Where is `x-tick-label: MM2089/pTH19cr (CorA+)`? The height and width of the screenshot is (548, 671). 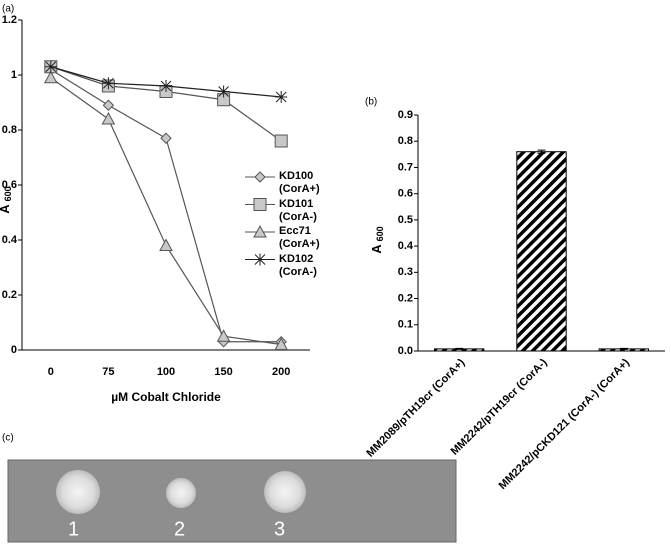
x-tick-label: MM2089/pTH19cr (CorA+) is located at coordinates (415, 407).